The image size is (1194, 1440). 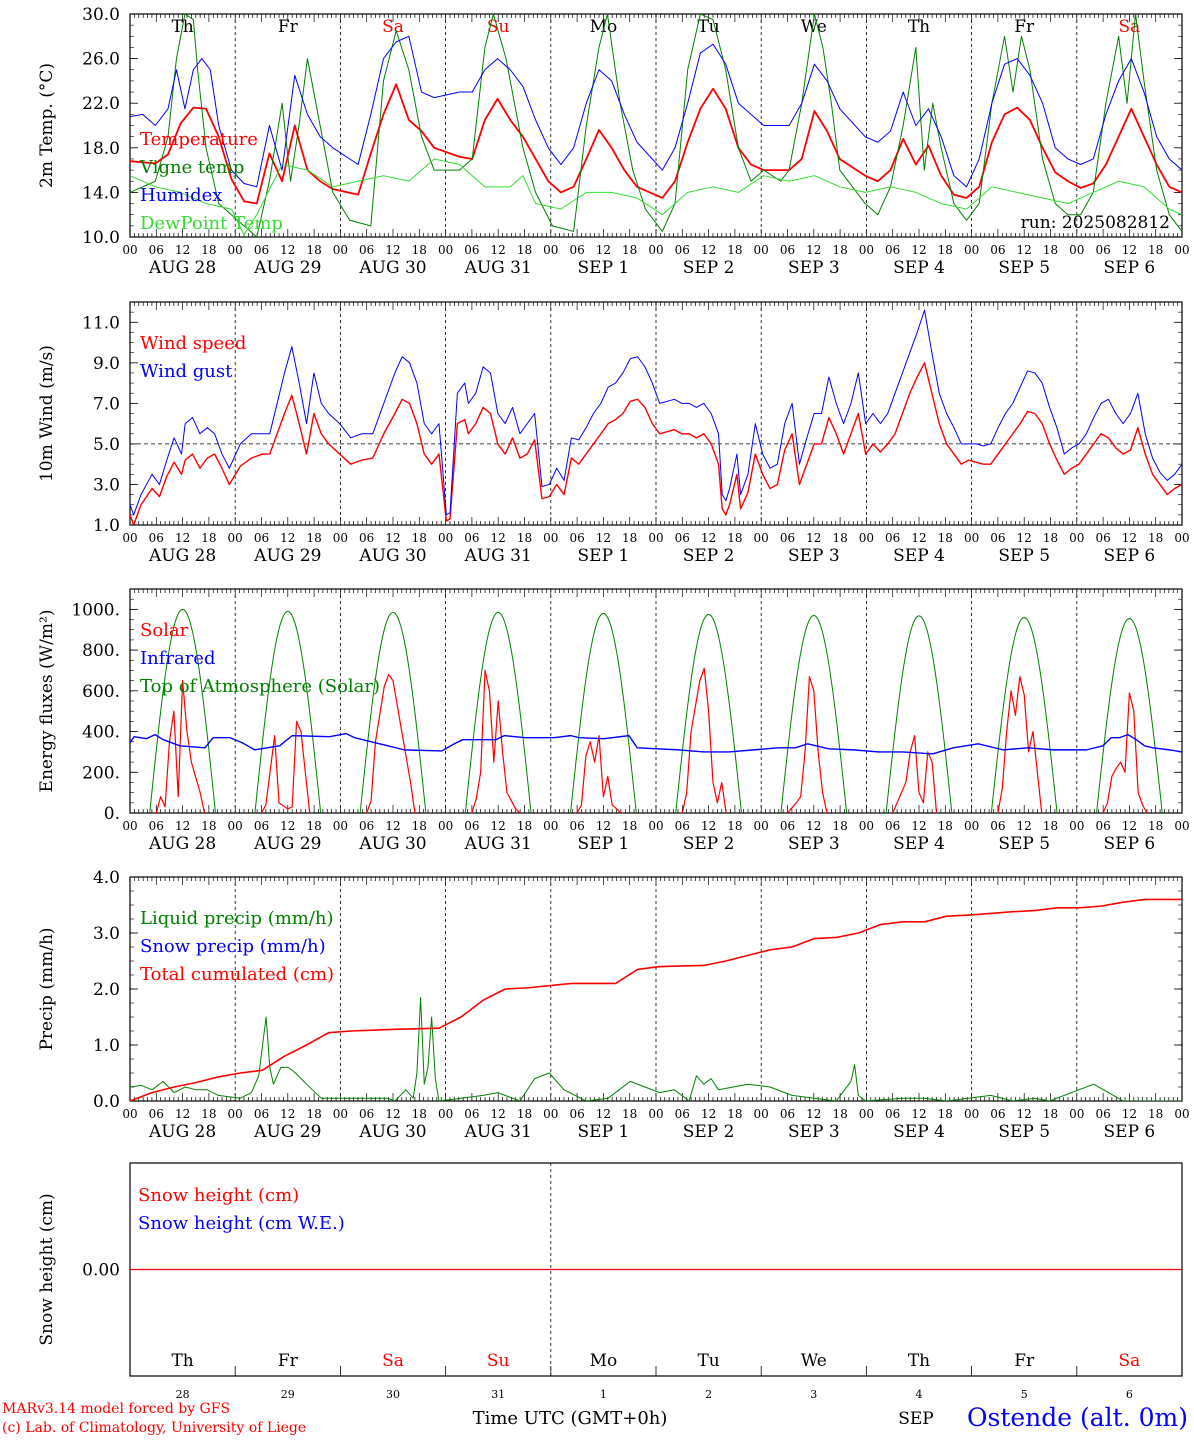 What do you see at coordinates (106, 878) in the screenshot?
I see `y-tick-label: 4.0` at bounding box center [106, 878].